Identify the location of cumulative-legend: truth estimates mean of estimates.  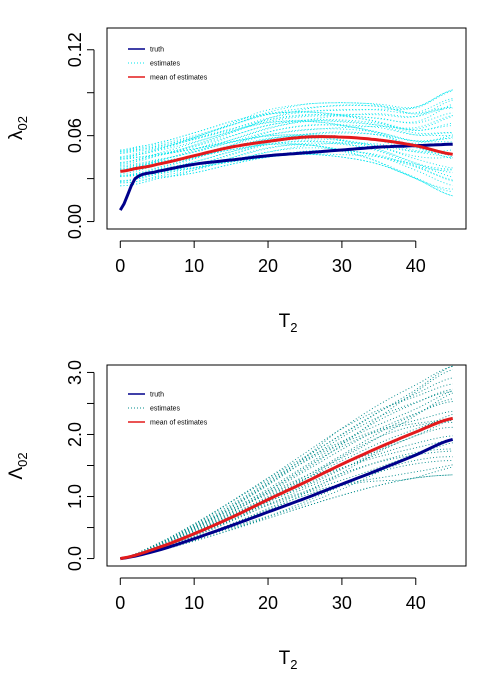
(168, 409).